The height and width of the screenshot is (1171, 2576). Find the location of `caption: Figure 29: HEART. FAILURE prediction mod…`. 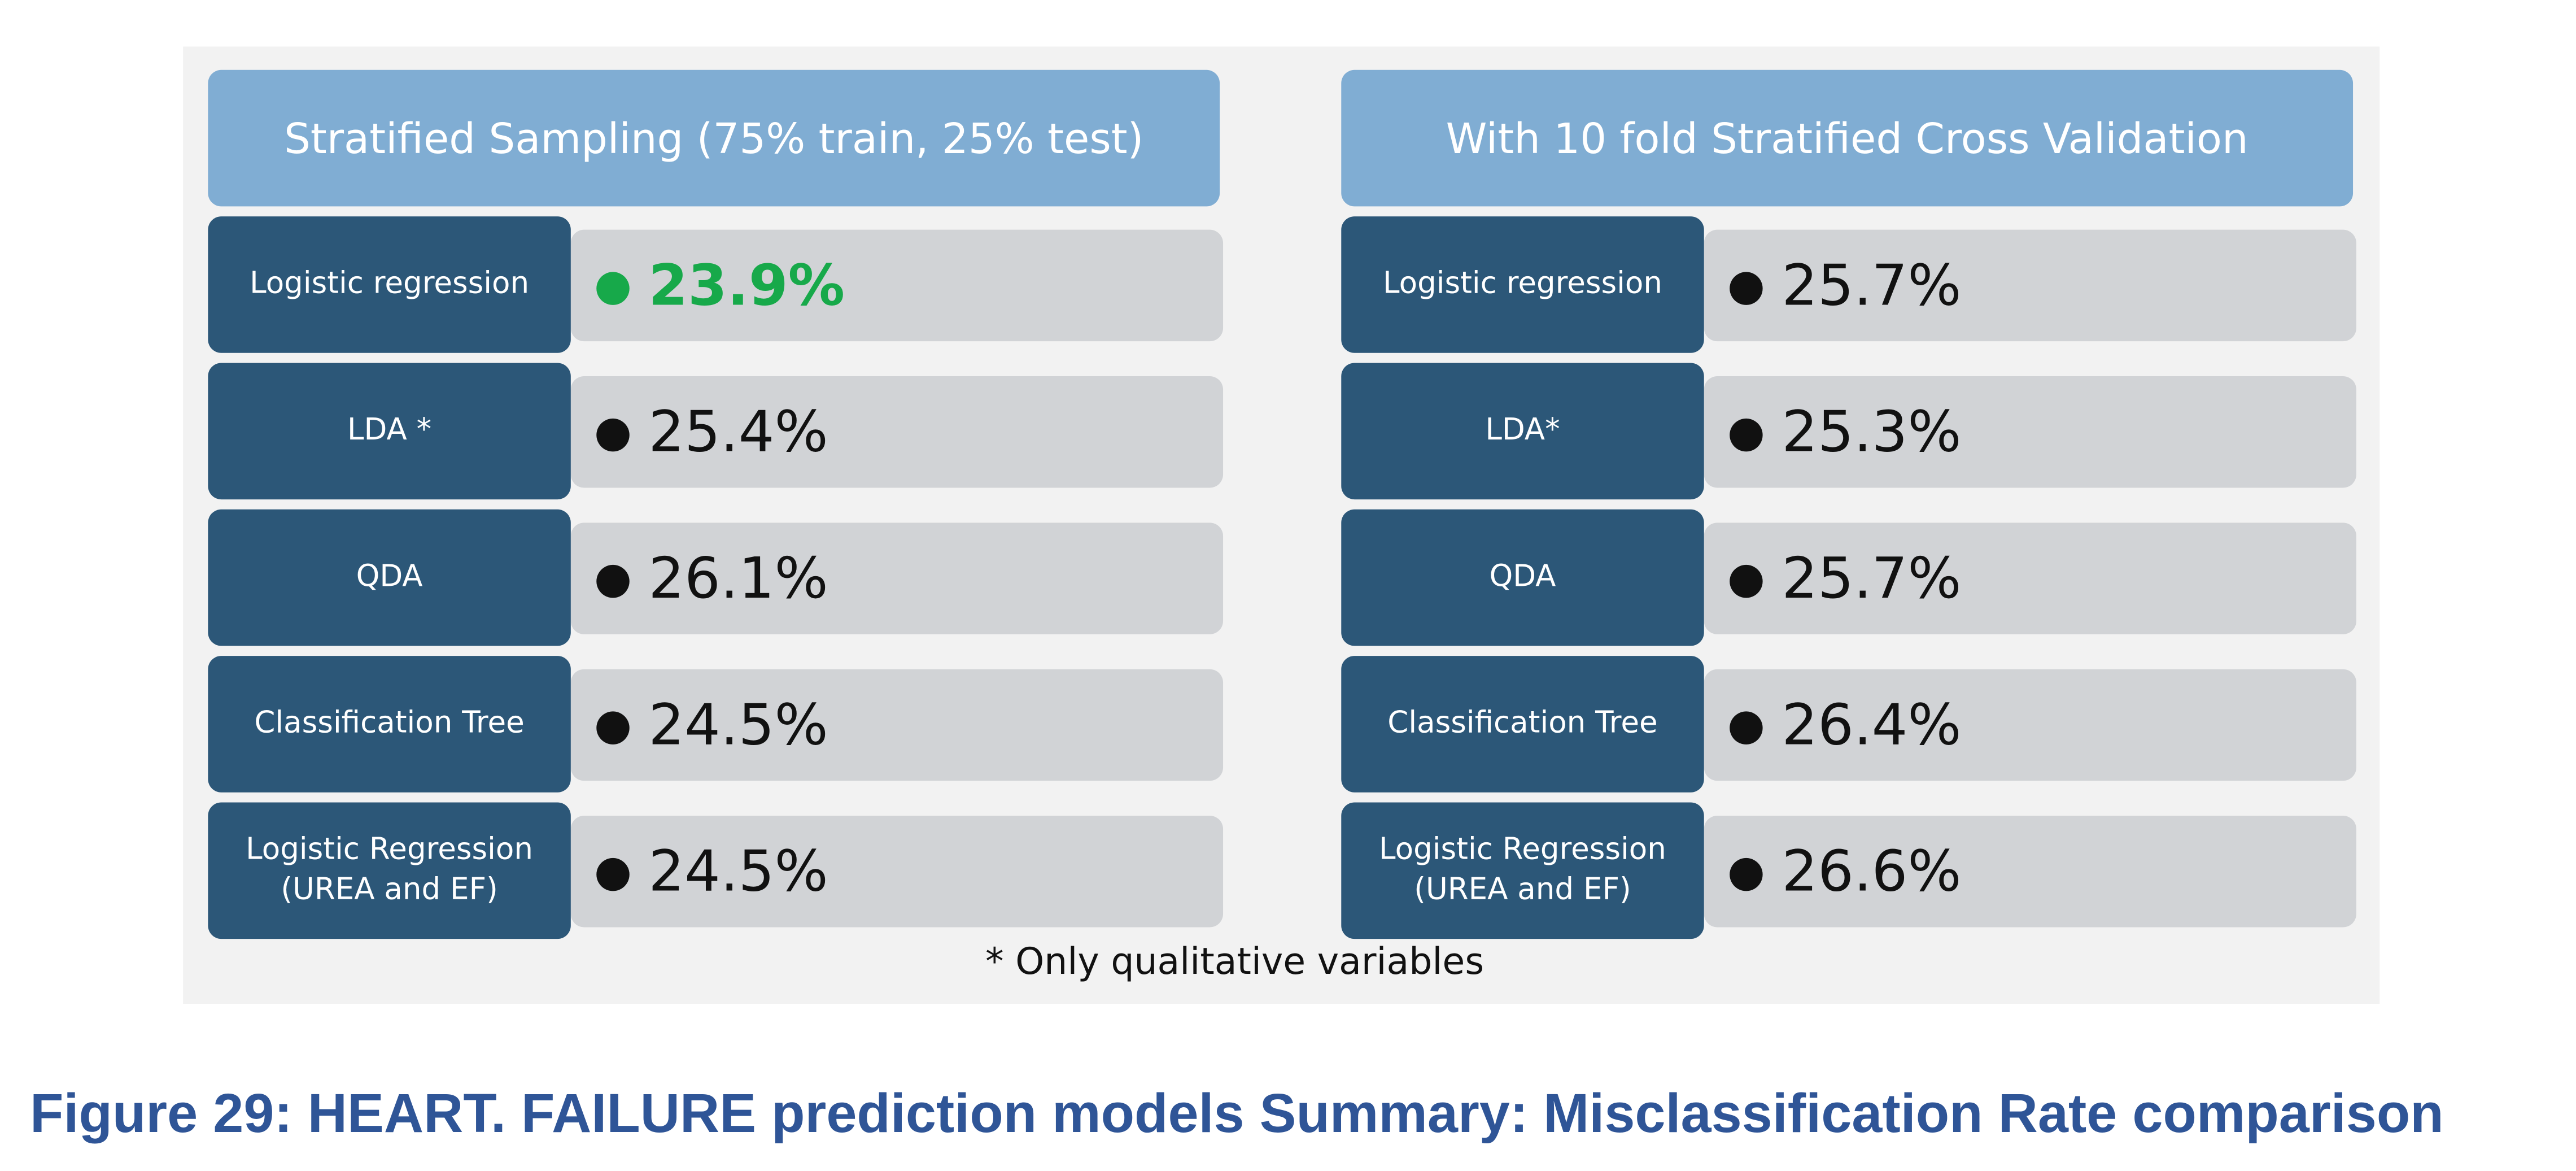

caption: Figure 29: HEART. FAILURE prediction mod… is located at coordinates (1237, 1113).